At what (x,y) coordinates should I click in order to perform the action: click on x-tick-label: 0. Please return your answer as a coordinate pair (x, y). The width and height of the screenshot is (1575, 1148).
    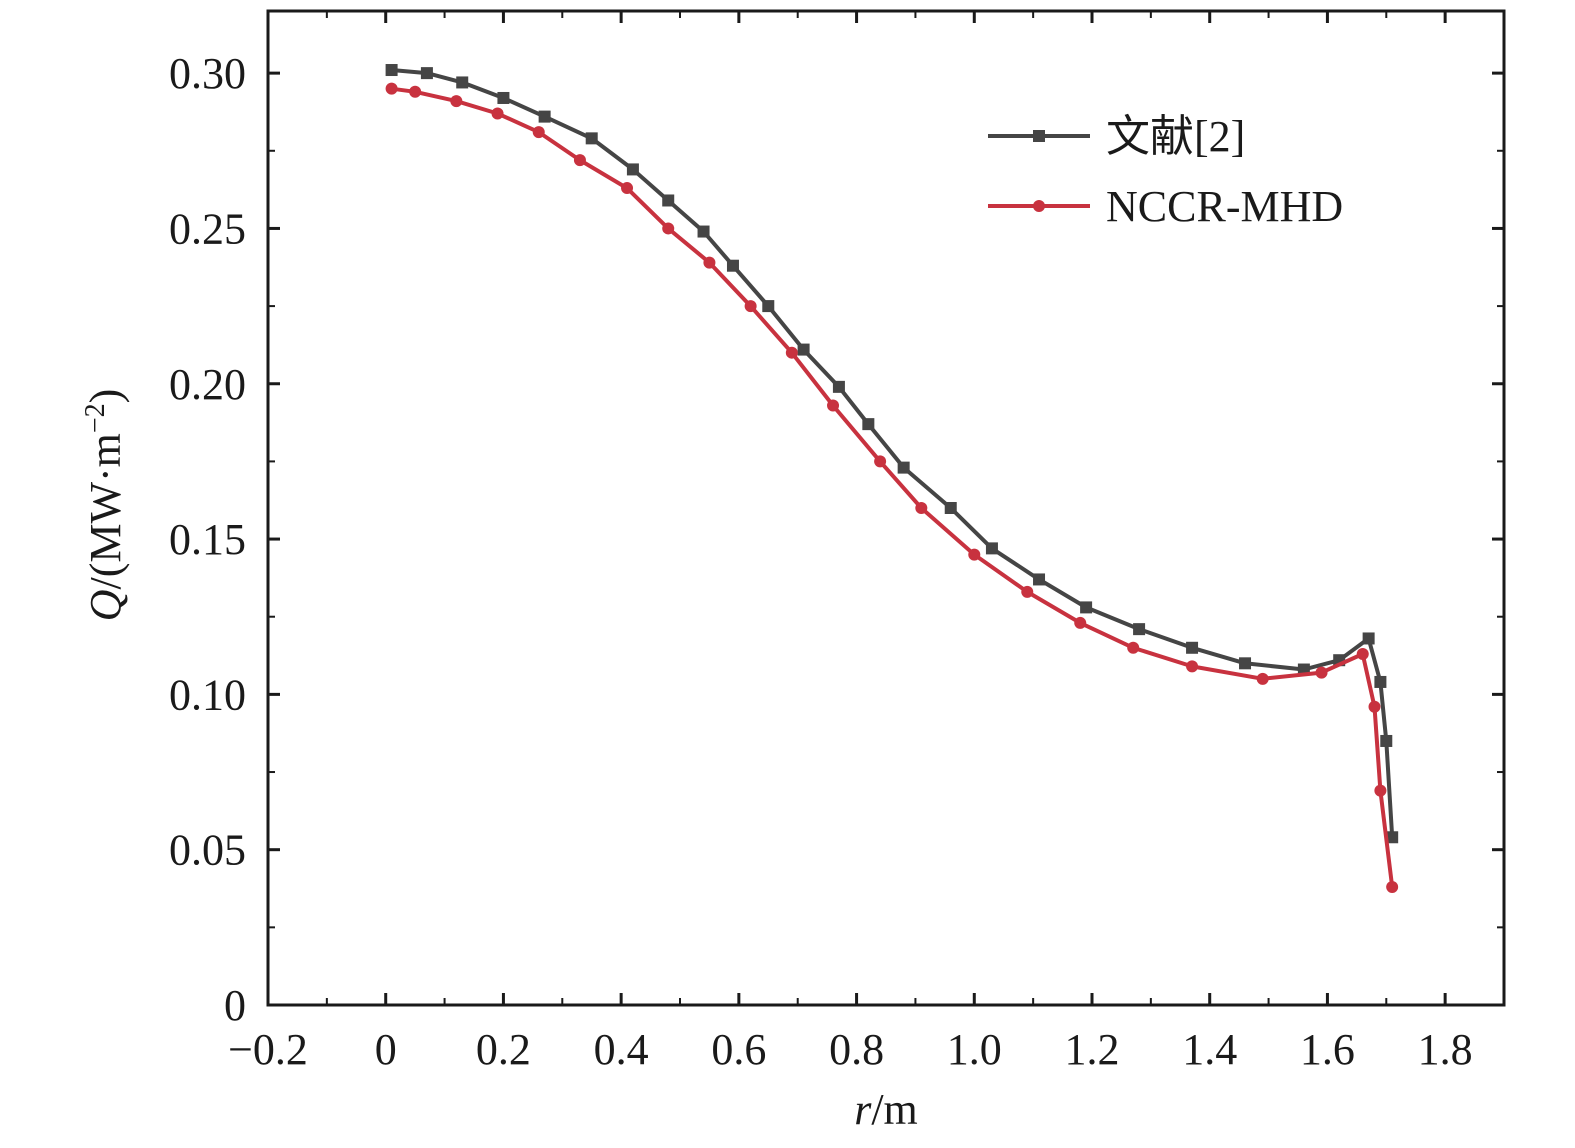
    Looking at the image, I should click on (386, 1049).